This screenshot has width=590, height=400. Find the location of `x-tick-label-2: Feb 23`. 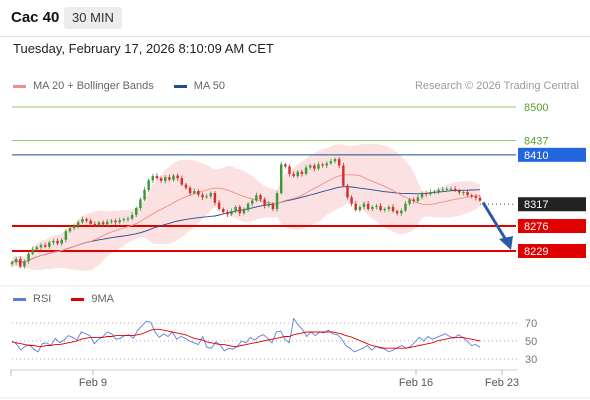

x-tick-label-2: Feb 23 is located at coordinates (502, 383).